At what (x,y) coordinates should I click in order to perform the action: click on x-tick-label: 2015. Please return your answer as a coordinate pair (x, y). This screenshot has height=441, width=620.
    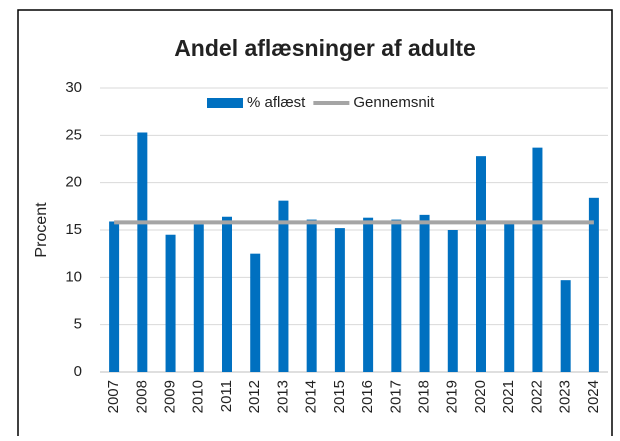
    Looking at the image, I should click on (339, 396).